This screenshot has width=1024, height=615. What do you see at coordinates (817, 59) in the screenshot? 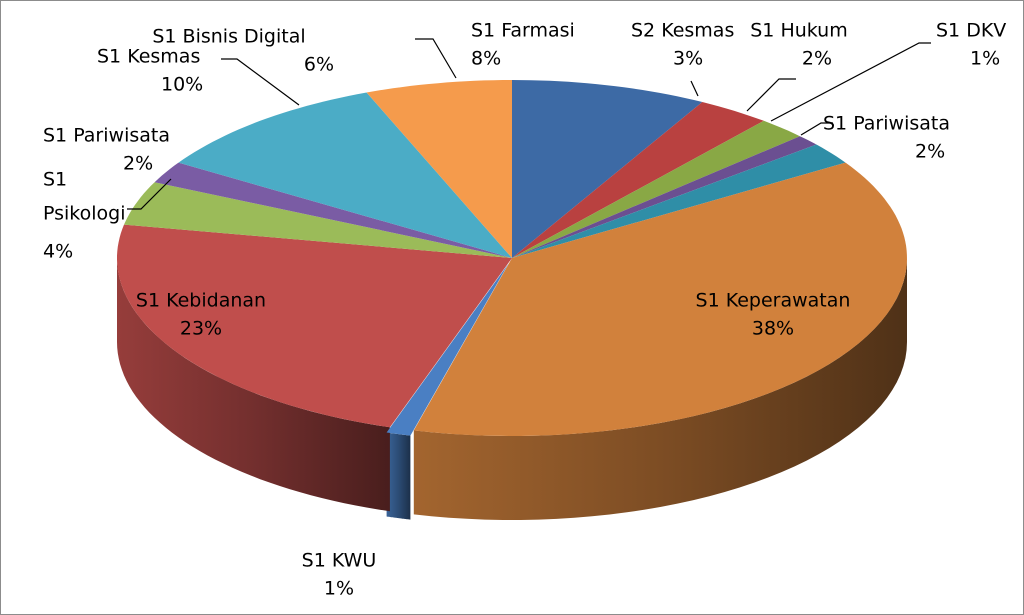
I see `slice-percent-2: 2%` at bounding box center [817, 59].